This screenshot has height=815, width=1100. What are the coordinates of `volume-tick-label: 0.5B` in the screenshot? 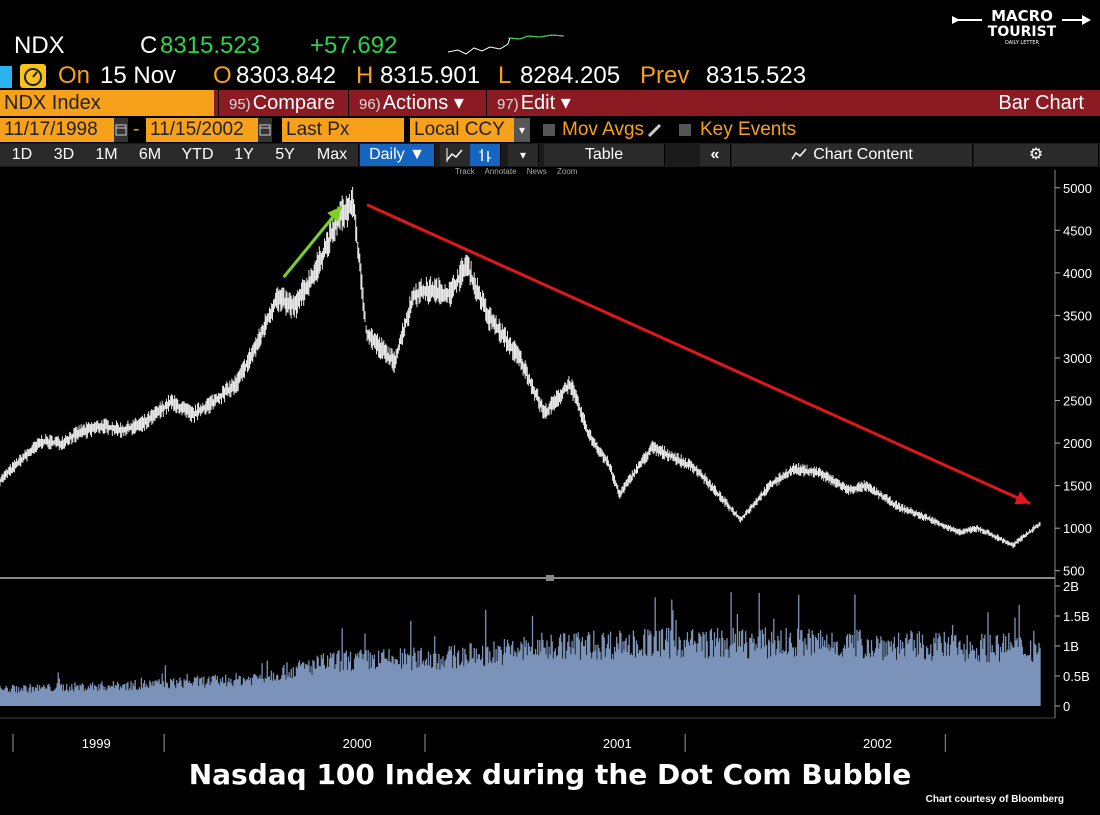 It's located at (1076, 676).